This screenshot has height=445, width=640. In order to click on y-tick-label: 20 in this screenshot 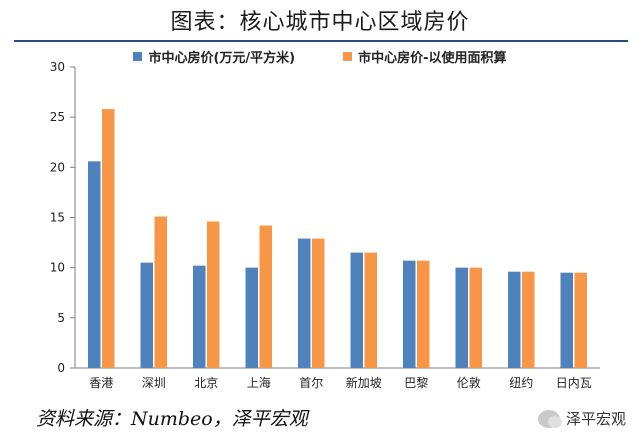, I will do `click(57, 167)`.